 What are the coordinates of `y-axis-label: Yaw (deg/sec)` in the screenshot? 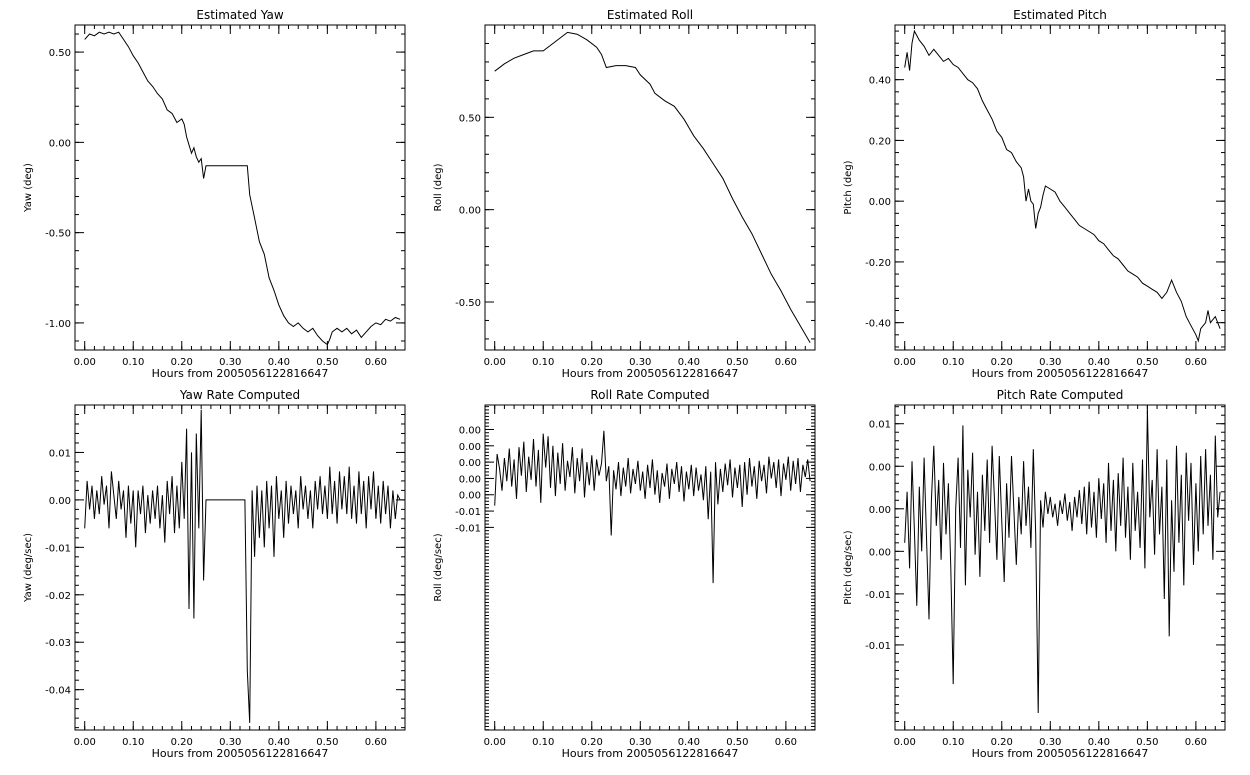 It's located at (28, 568).